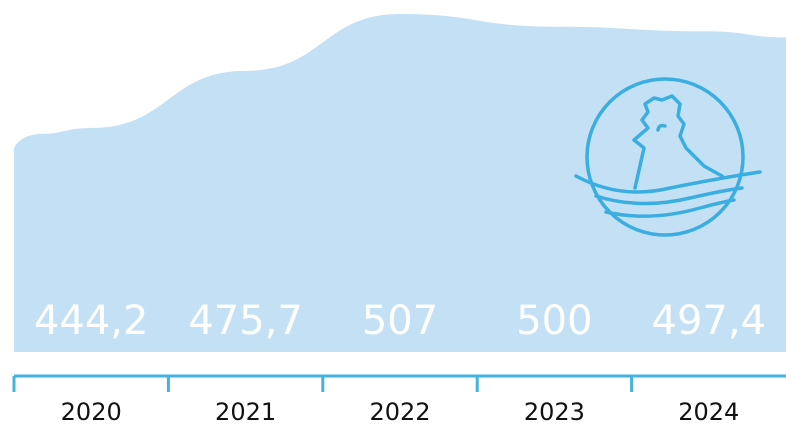 The image size is (786, 428). What do you see at coordinates (668, 157) in the screenshot?
I see `chicken-in-nest-icon` at bounding box center [668, 157].